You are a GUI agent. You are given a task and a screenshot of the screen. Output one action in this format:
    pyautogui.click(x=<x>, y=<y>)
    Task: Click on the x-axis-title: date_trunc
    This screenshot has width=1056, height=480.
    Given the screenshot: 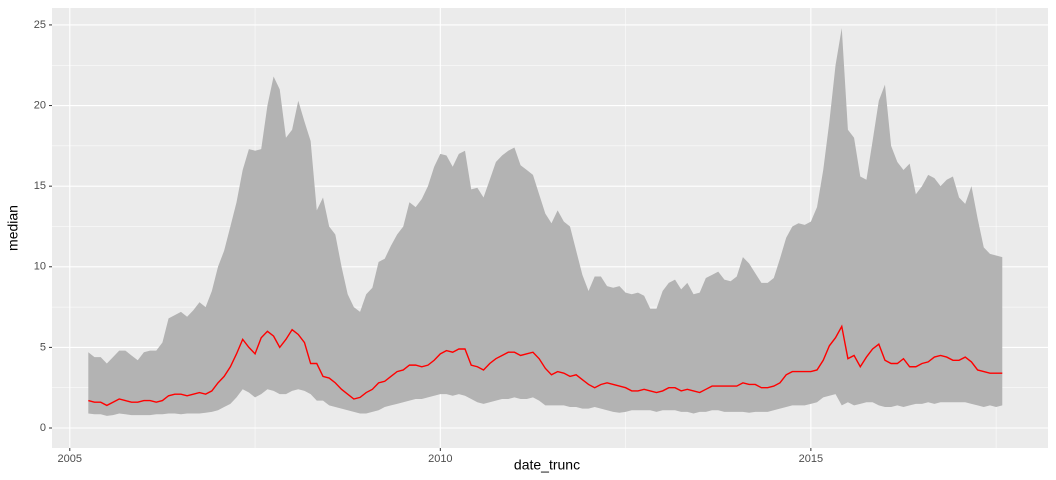 What is the action you would take?
    pyautogui.click(x=547, y=465)
    